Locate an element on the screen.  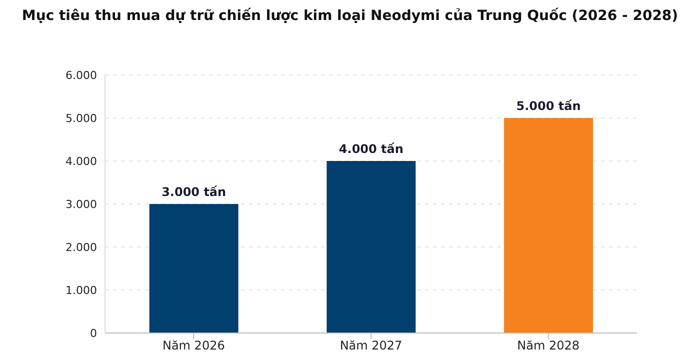
y-tick-label: 6.000 is located at coordinates (81, 75).